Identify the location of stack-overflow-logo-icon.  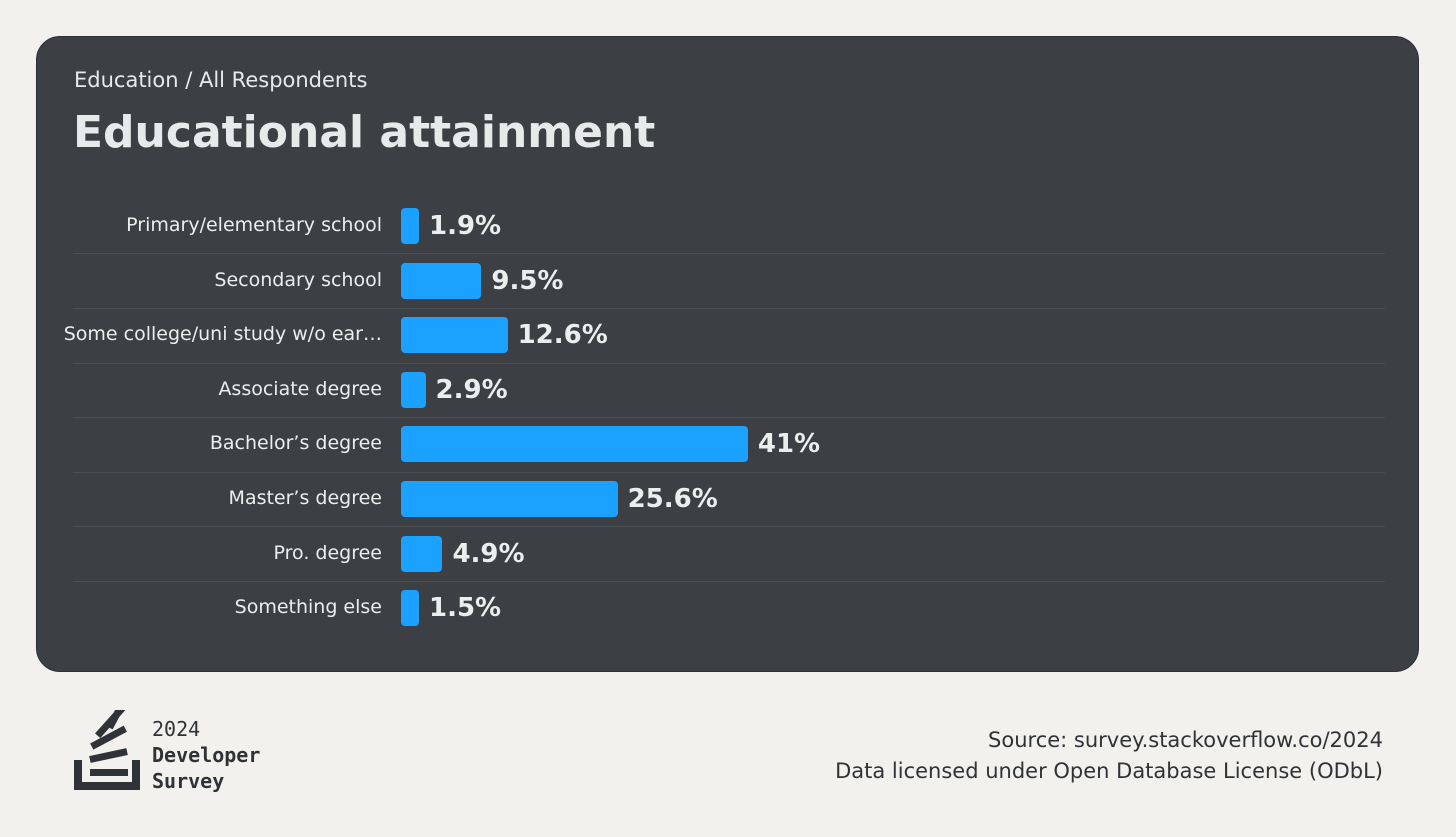
(107, 750).